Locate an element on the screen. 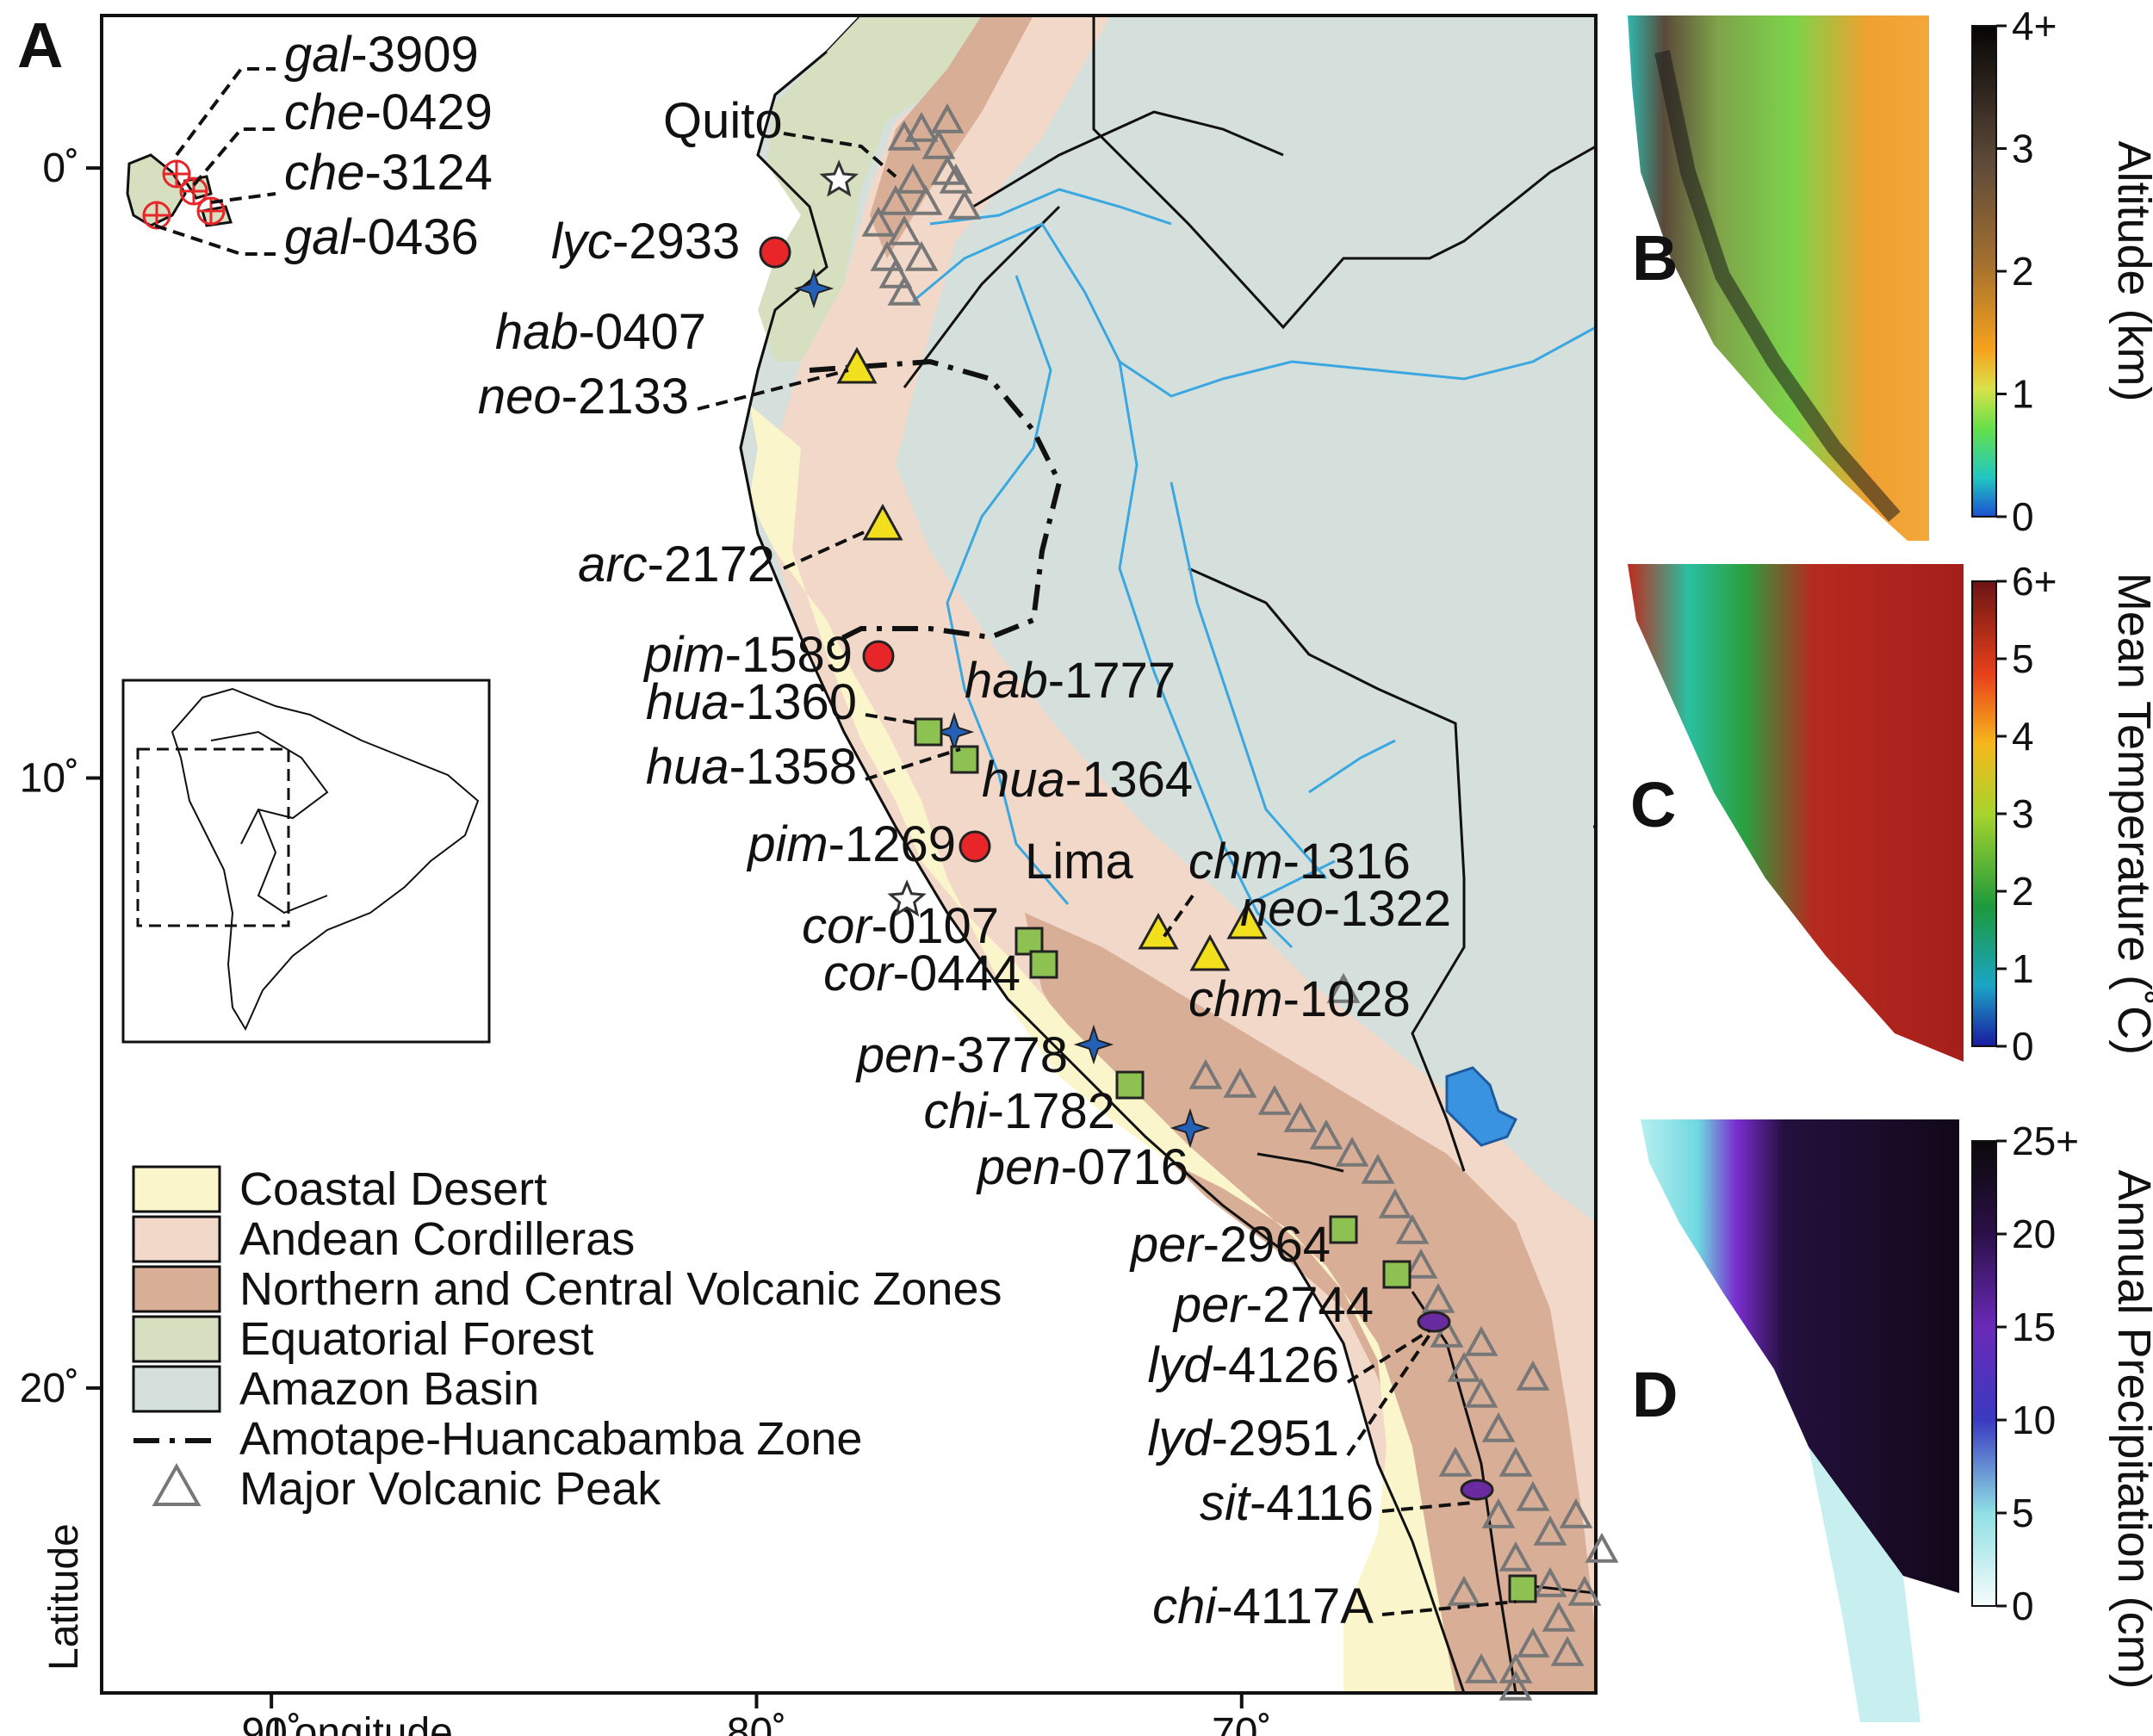  lat-axis-label: Latitude is located at coordinates (64, 1597).